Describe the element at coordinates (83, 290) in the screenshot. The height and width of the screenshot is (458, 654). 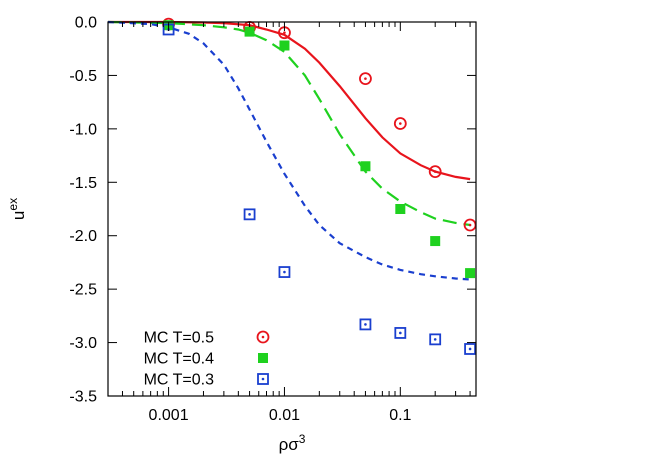
I see `y-tick-label: -2.5` at that location.